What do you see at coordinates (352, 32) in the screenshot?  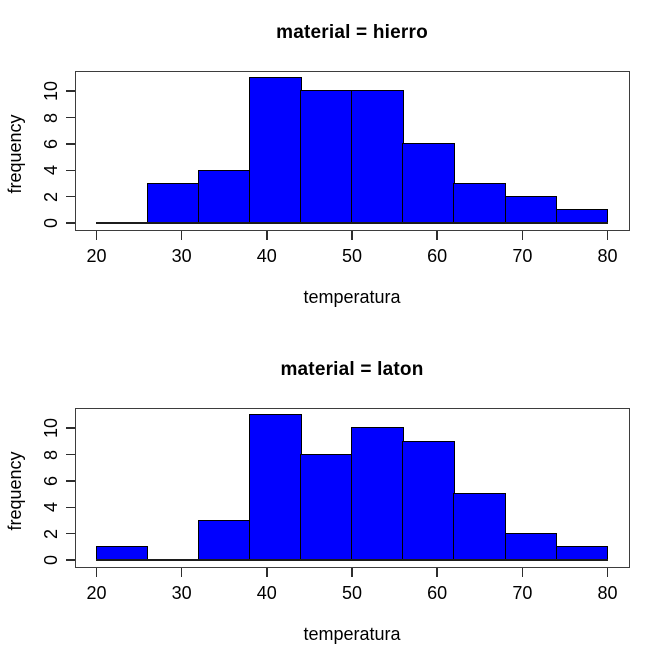 I see `chart-title: material = hierro` at bounding box center [352, 32].